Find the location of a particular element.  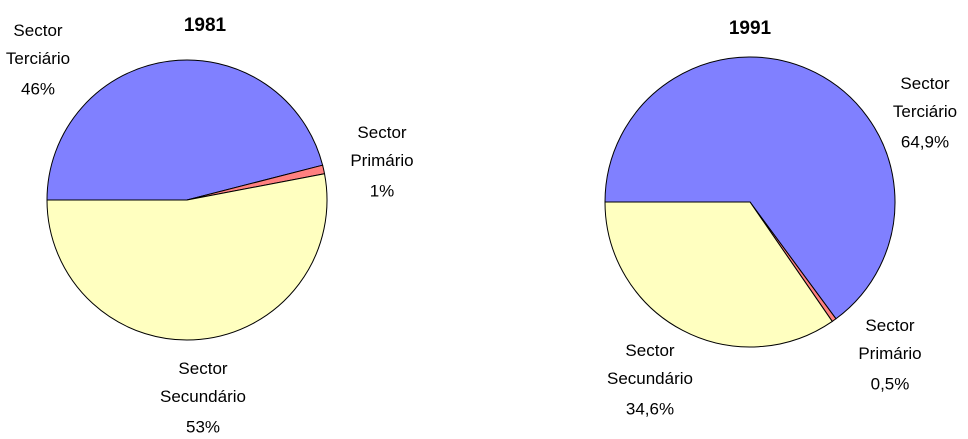

value-label: 46% is located at coordinates (38, 88).